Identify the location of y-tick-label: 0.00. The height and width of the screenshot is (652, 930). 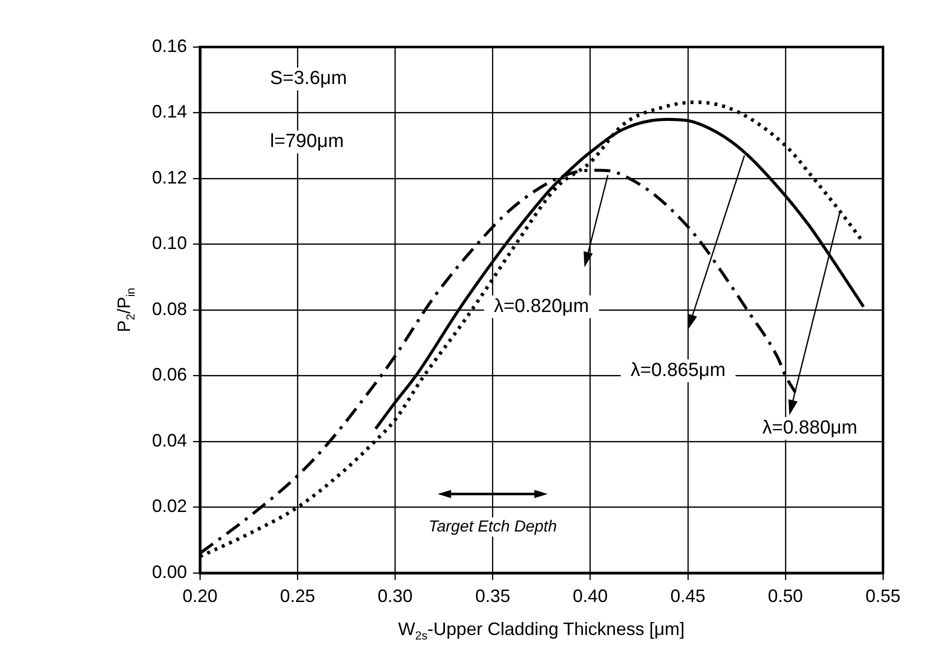
(169, 572).